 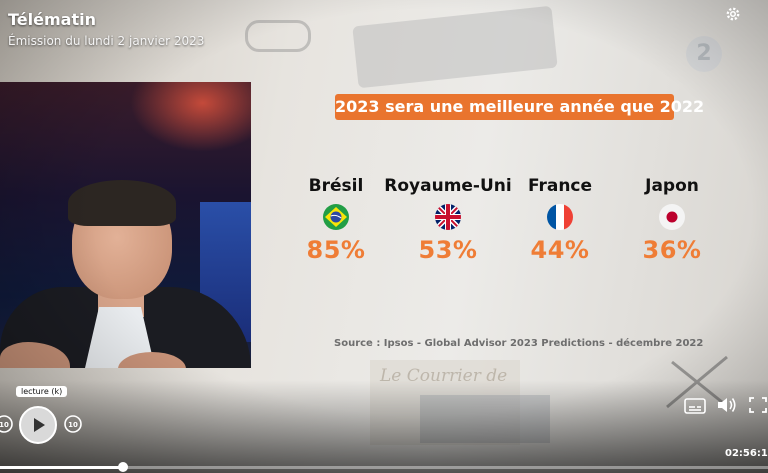 What do you see at coordinates (746, 453) in the screenshot?
I see `timecode: 02:56:10` at bounding box center [746, 453].